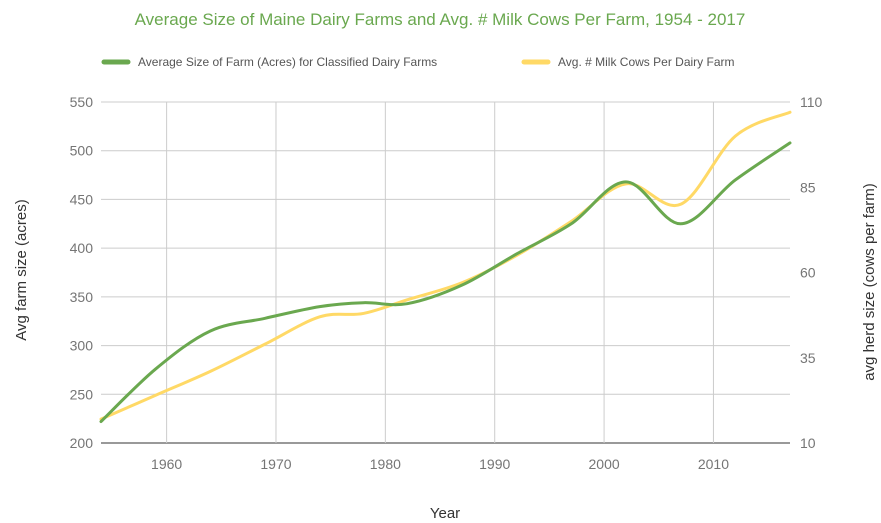 The image size is (881, 523). What do you see at coordinates (811, 102) in the screenshot?
I see `y-tick-label-right: 110` at bounding box center [811, 102].